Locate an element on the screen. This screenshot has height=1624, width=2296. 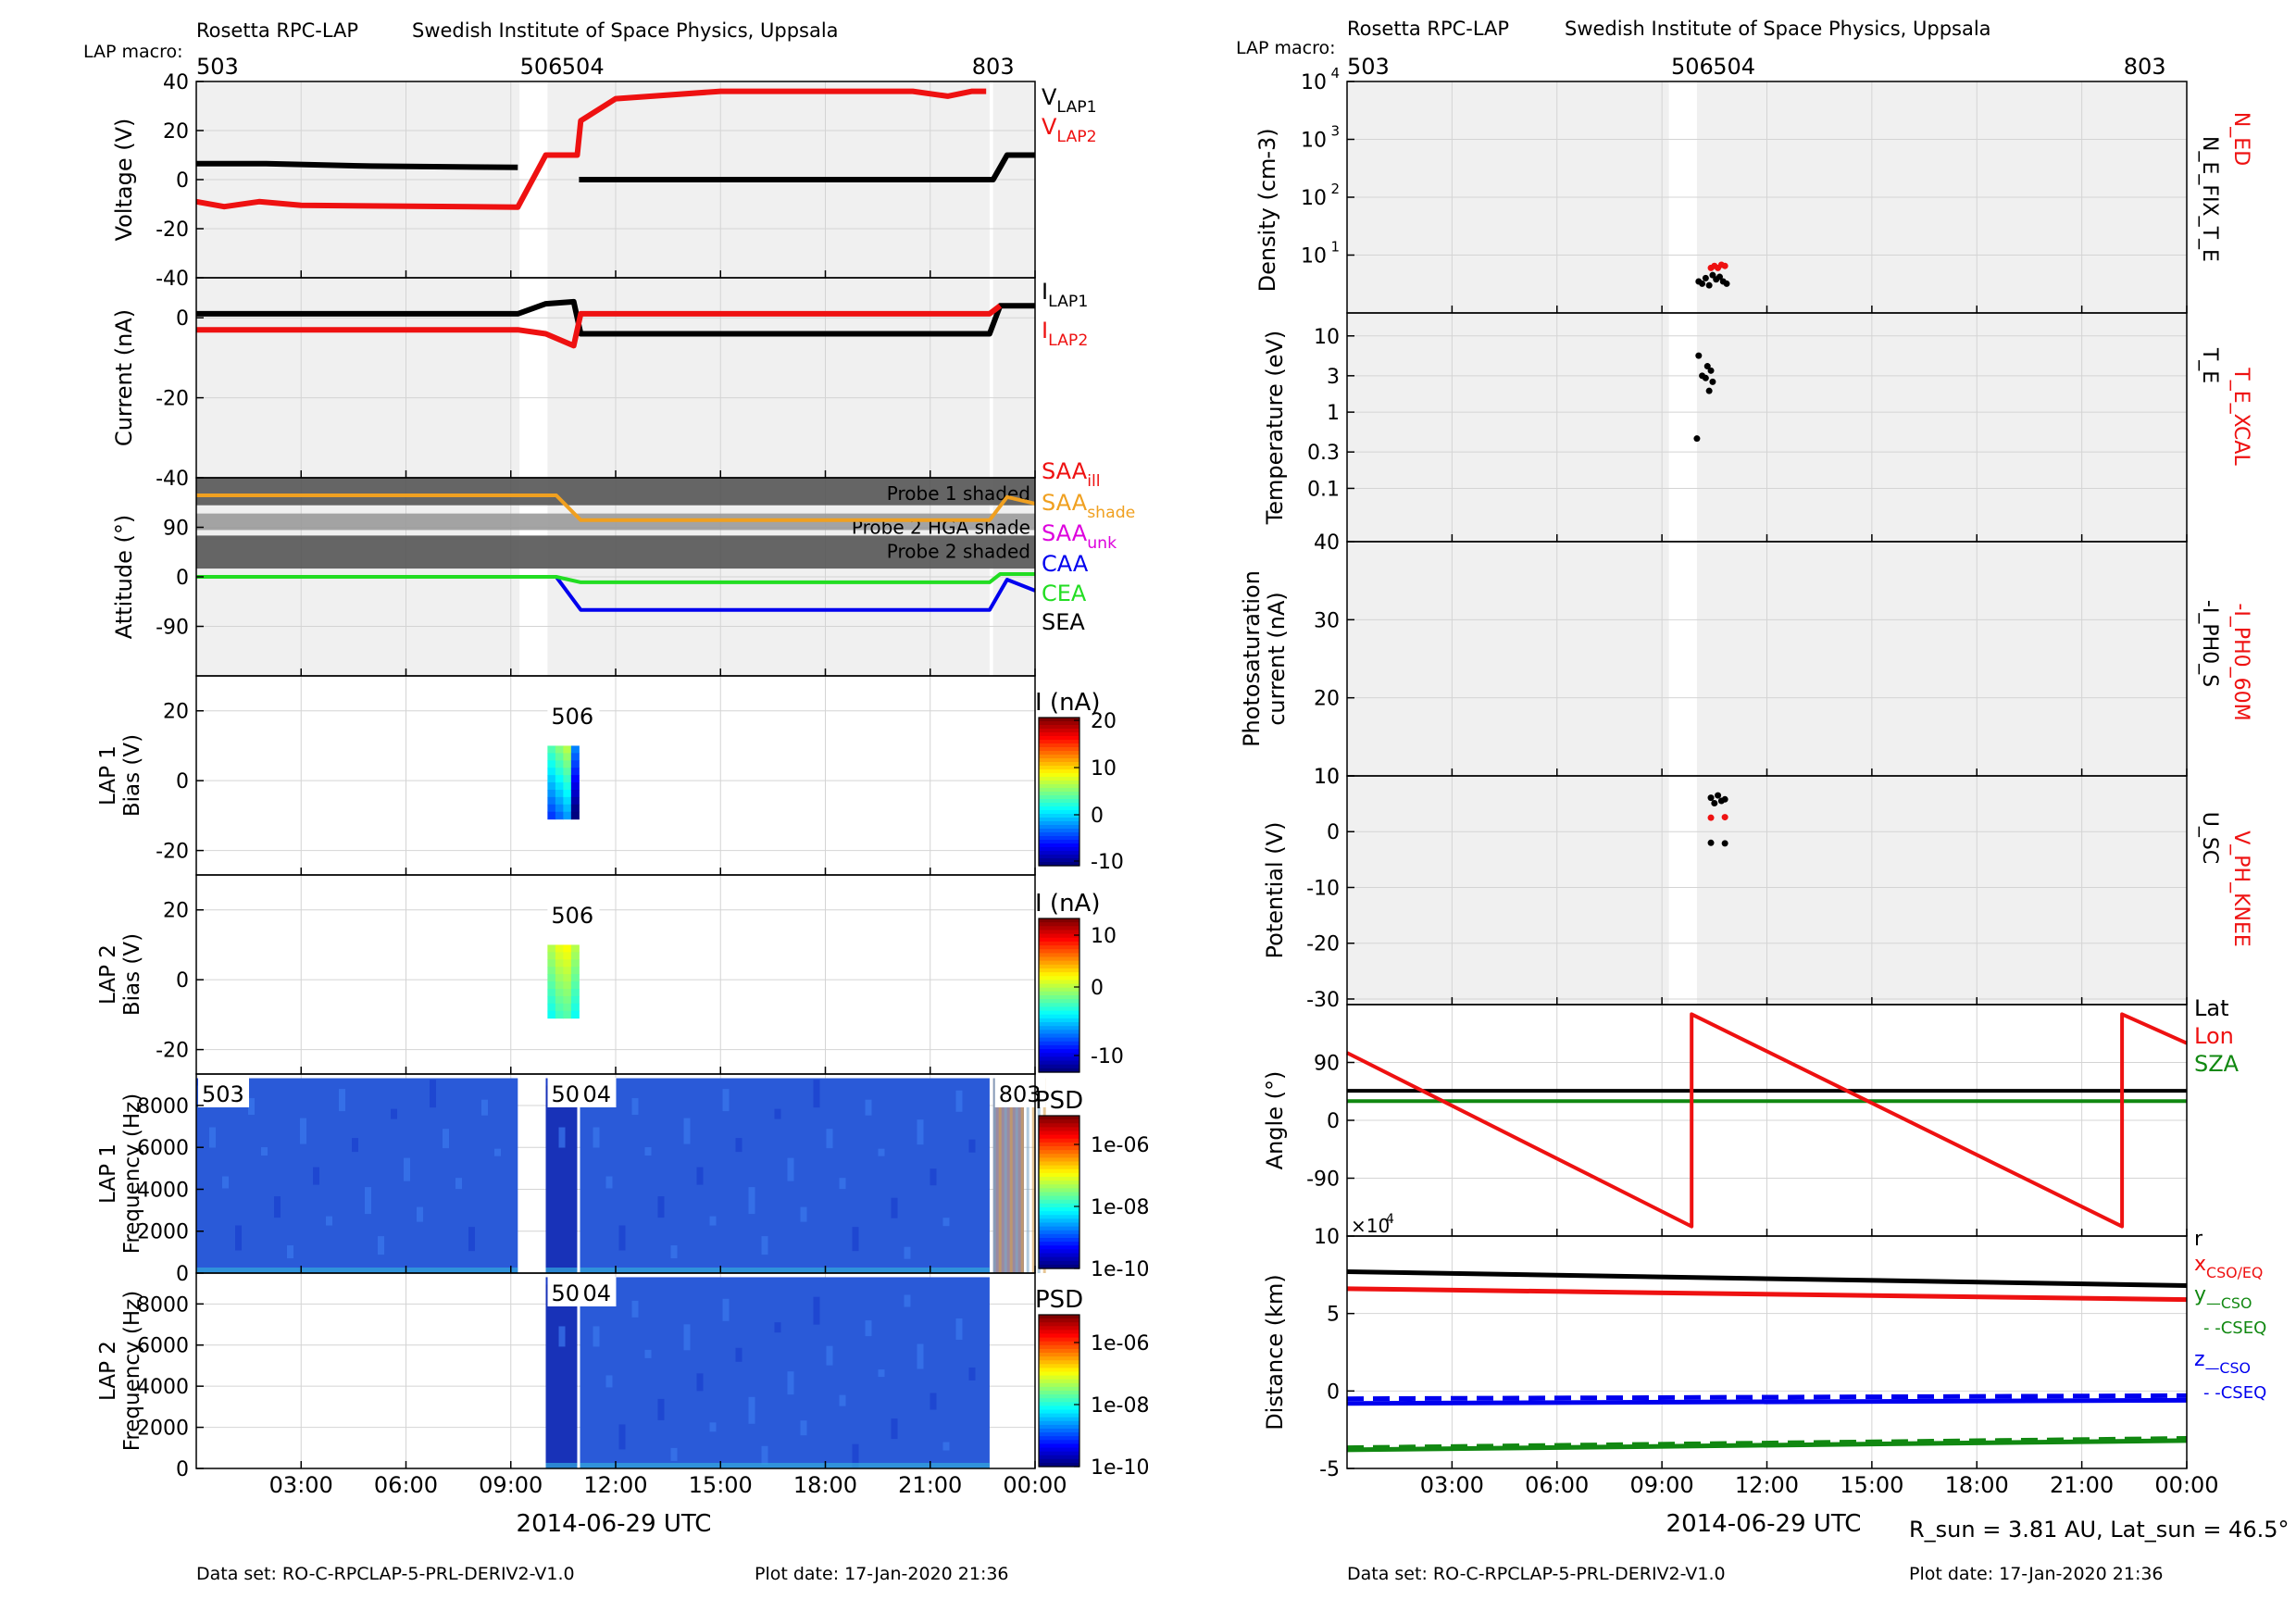
legend-r: r is located at coordinates (2198, 1239).